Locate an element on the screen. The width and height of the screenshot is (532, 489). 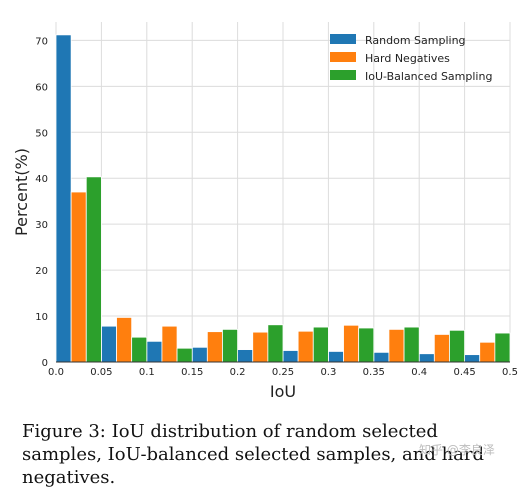
legend-label-hard-negatives: Hard Negatives is located at coordinates (407, 58).